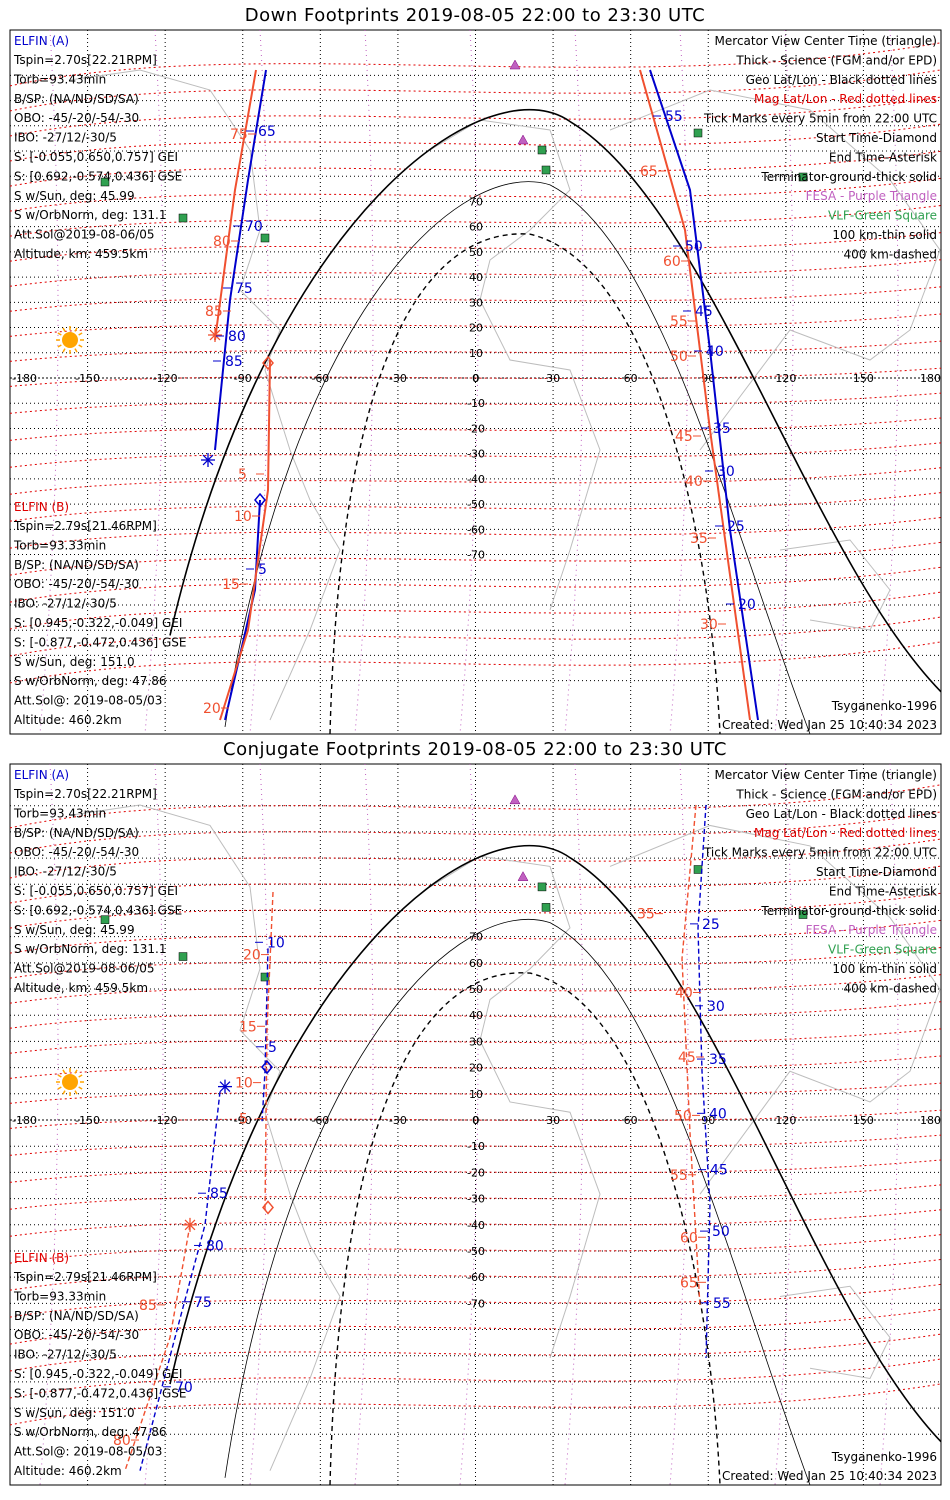 Image resolution: width=950 pixels, height=1500 pixels. I want to click on elfin-a-info-line: Altitude, km: 459.5km, so click(81, 254).